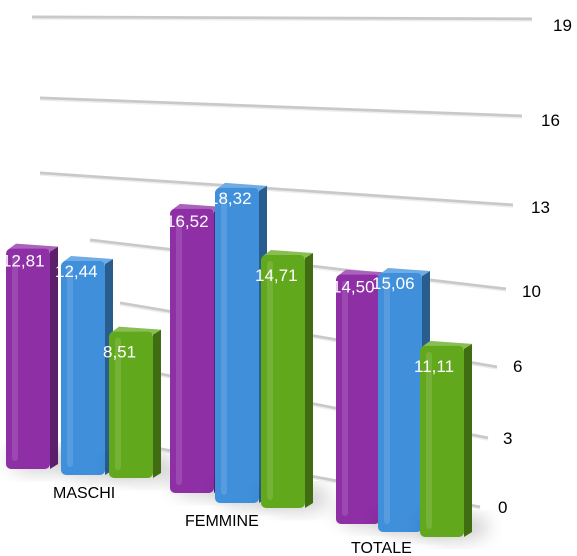  Describe the element at coordinates (381, 548) in the screenshot. I see `category-label: TOTALE` at that location.